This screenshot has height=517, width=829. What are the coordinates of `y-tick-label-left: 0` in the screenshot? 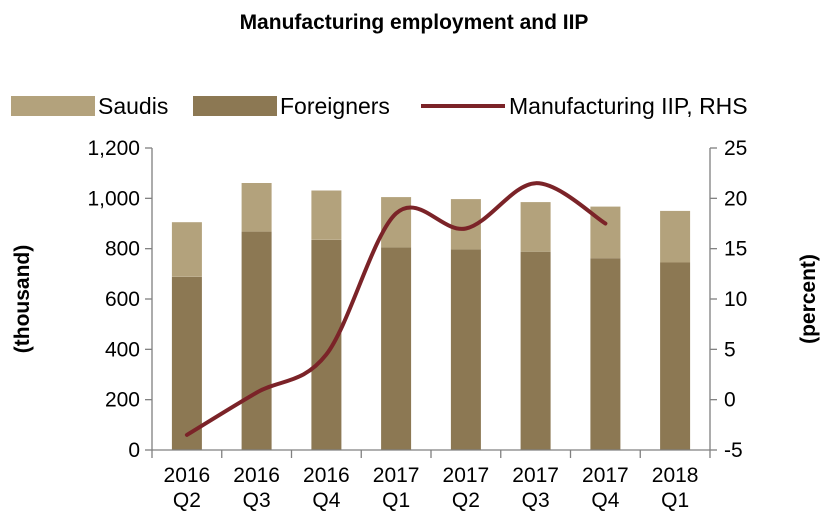 It's located at (134, 450).